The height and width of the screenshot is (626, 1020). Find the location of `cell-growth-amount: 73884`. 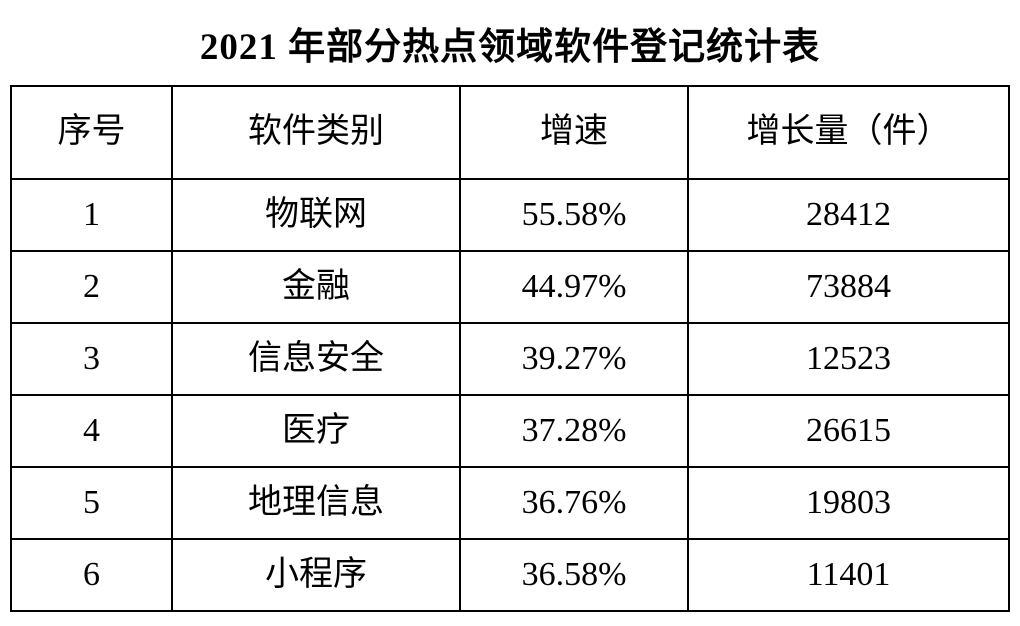

cell-growth-amount: 73884 is located at coordinates (848, 287).